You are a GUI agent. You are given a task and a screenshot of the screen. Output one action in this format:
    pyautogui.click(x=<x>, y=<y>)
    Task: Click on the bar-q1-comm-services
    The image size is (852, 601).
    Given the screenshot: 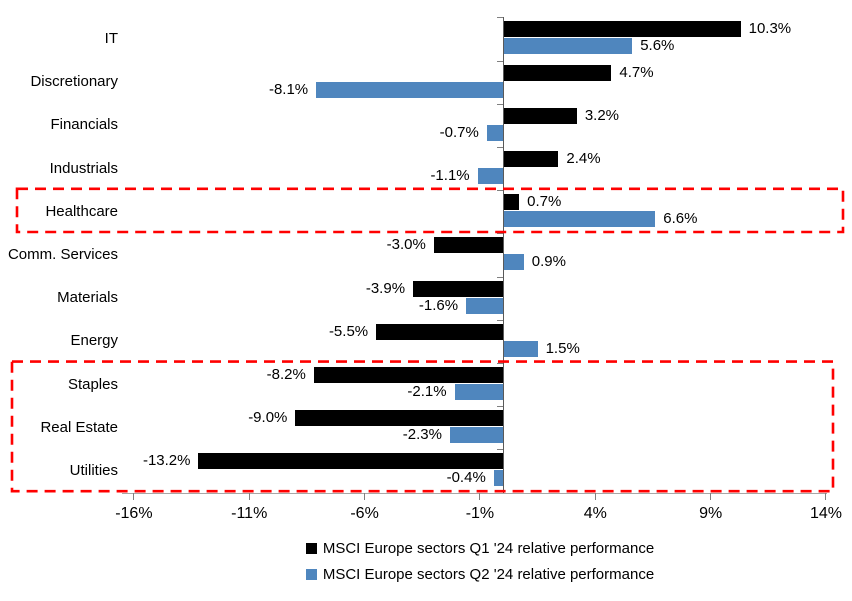 What is the action you would take?
    pyautogui.click(x=468, y=245)
    